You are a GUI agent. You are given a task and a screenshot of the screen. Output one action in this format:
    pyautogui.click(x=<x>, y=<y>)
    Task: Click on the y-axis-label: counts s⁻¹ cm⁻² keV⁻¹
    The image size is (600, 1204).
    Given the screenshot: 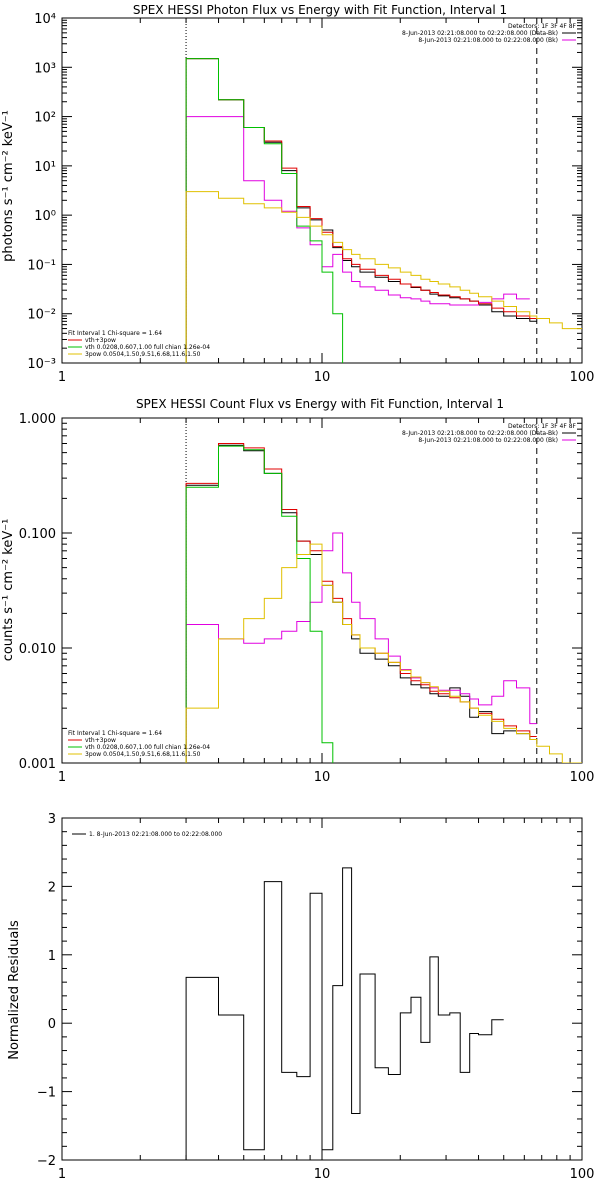 What is the action you would take?
    pyautogui.click(x=8, y=590)
    